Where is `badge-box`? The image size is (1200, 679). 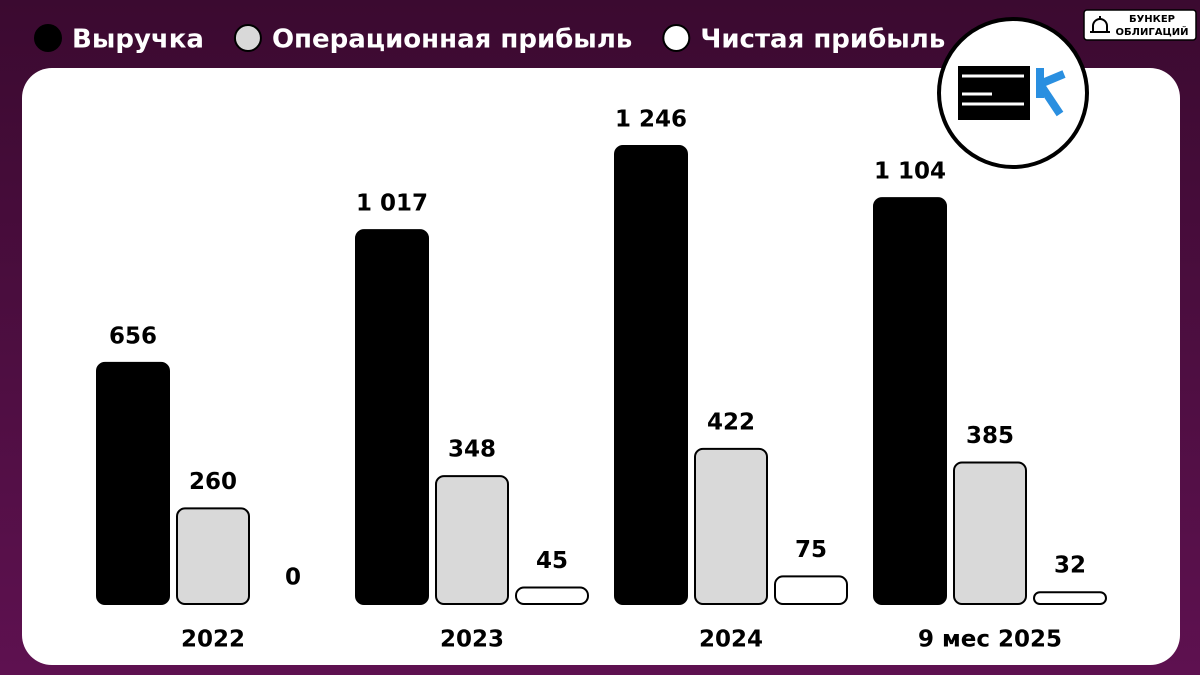 badge-box is located at coordinates (1140, 25).